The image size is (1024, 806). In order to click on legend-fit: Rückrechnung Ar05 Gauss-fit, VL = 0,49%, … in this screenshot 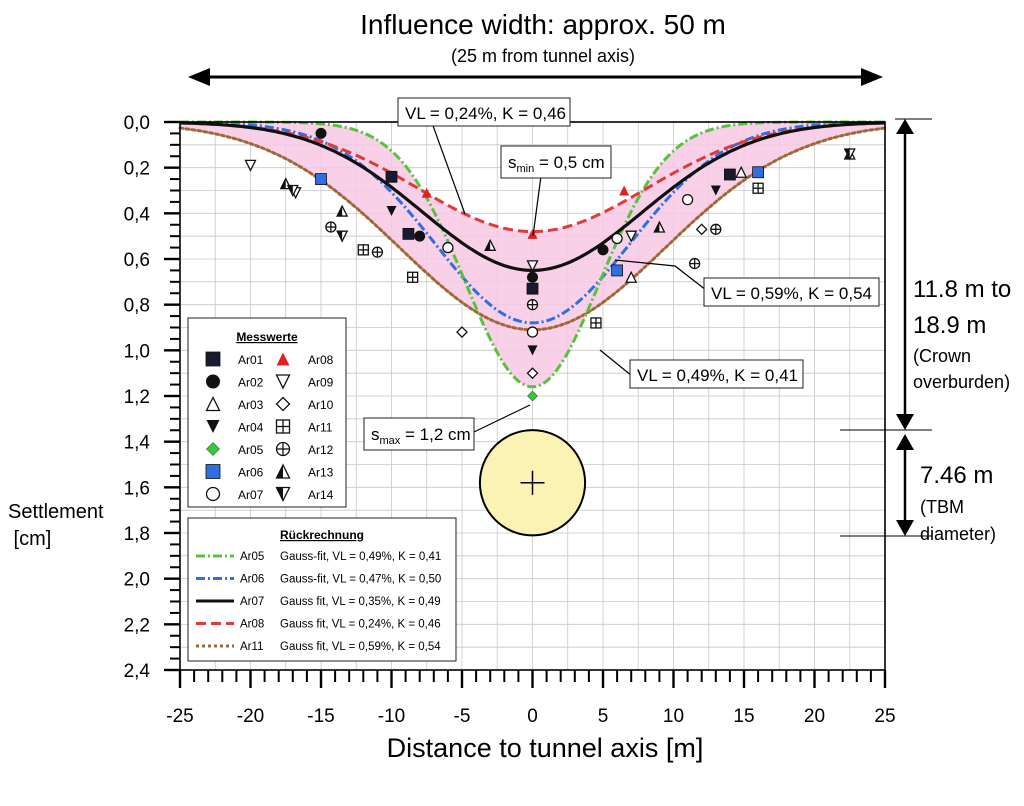, I will do `click(322, 589)`.